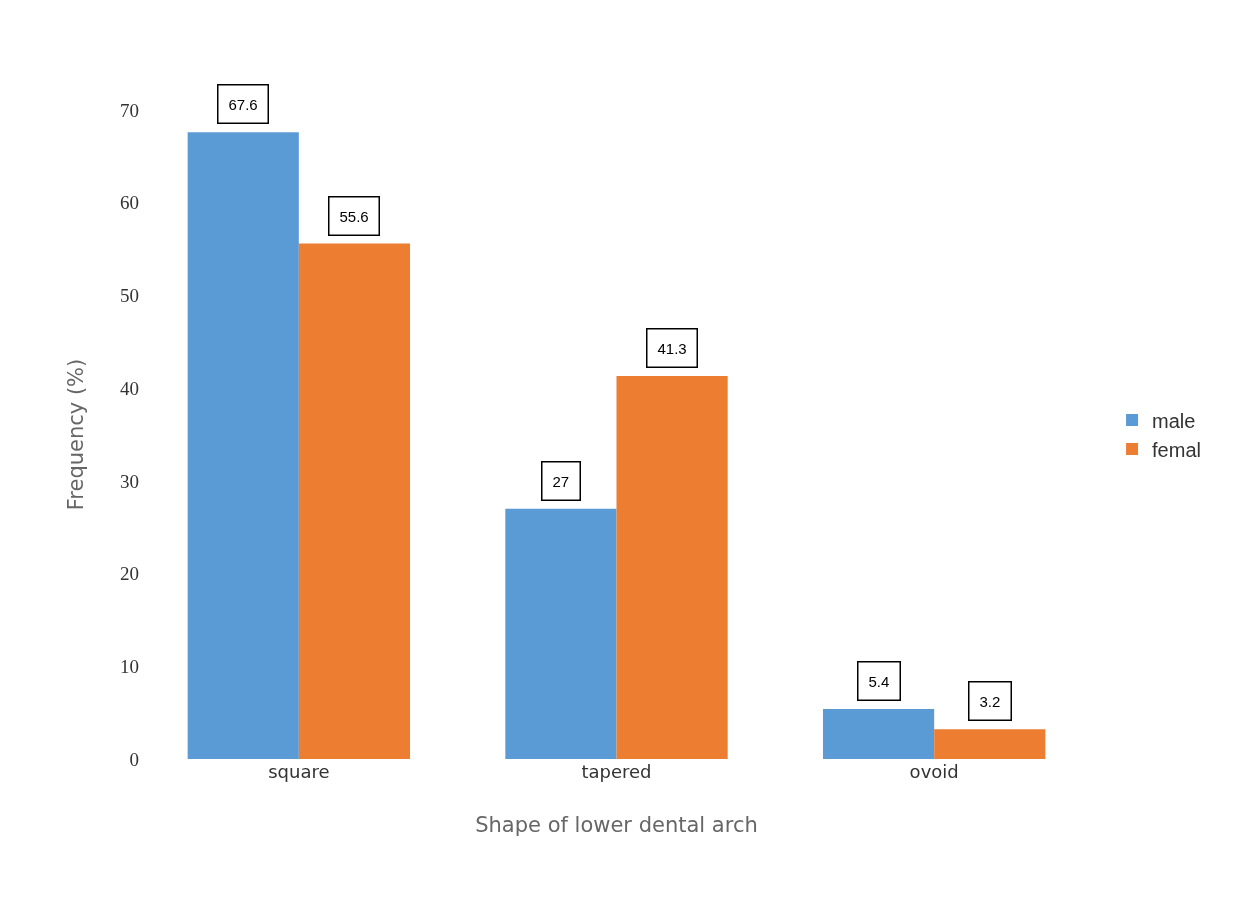  What do you see at coordinates (129, 203) in the screenshot?
I see `y-tick-label: 60` at bounding box center [129, 203].